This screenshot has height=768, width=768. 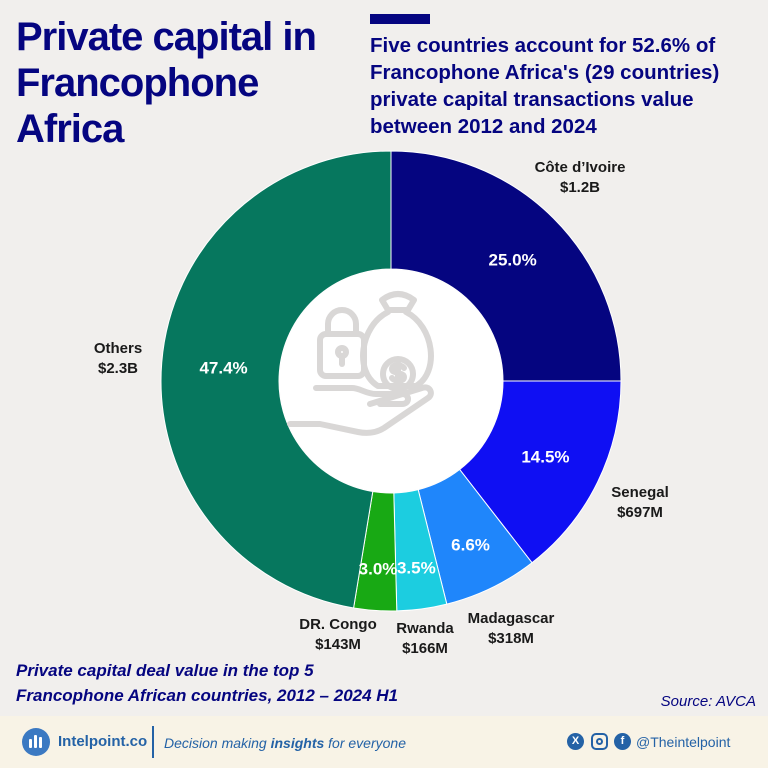 I want to click on slice-cote-d-ivoire, so click(x=506, y=266).